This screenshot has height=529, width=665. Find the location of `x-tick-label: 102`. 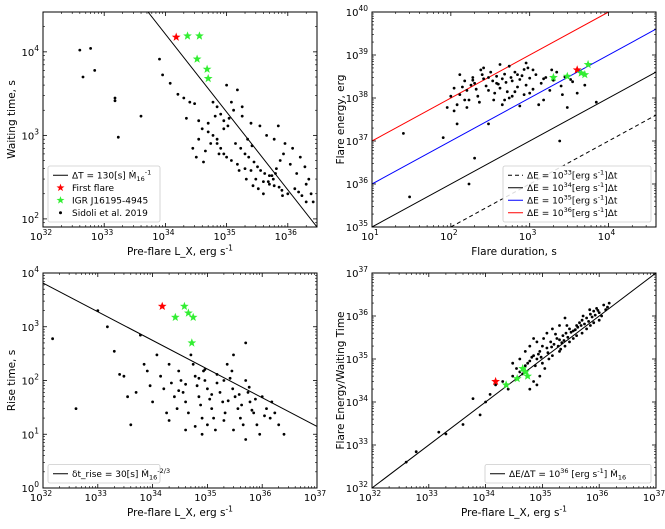

x-tick-label: 102 is located at coordinates (449, 235).